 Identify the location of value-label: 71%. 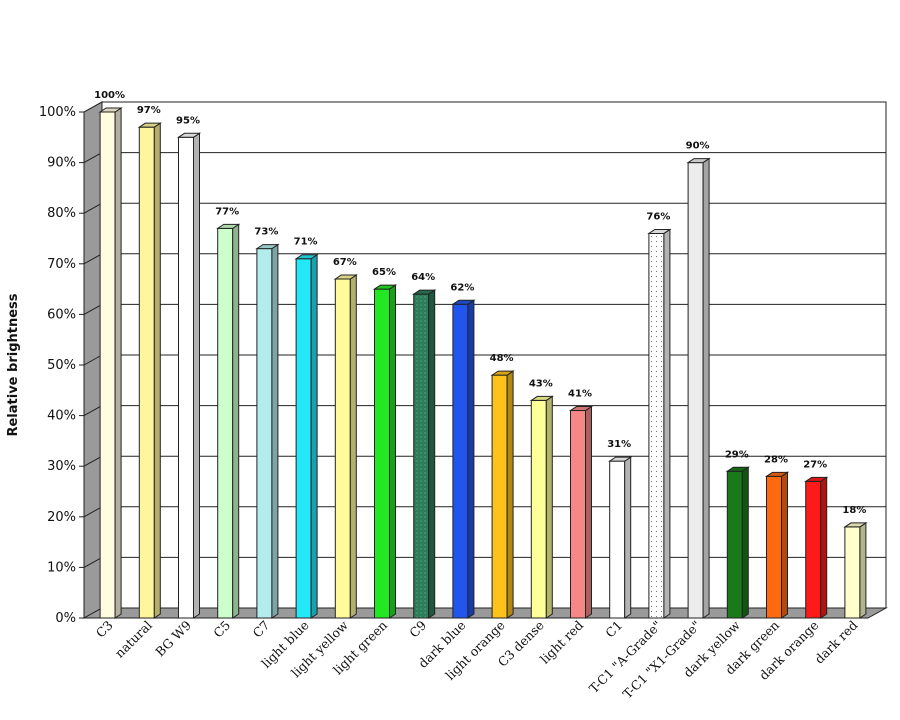
(306, 242).